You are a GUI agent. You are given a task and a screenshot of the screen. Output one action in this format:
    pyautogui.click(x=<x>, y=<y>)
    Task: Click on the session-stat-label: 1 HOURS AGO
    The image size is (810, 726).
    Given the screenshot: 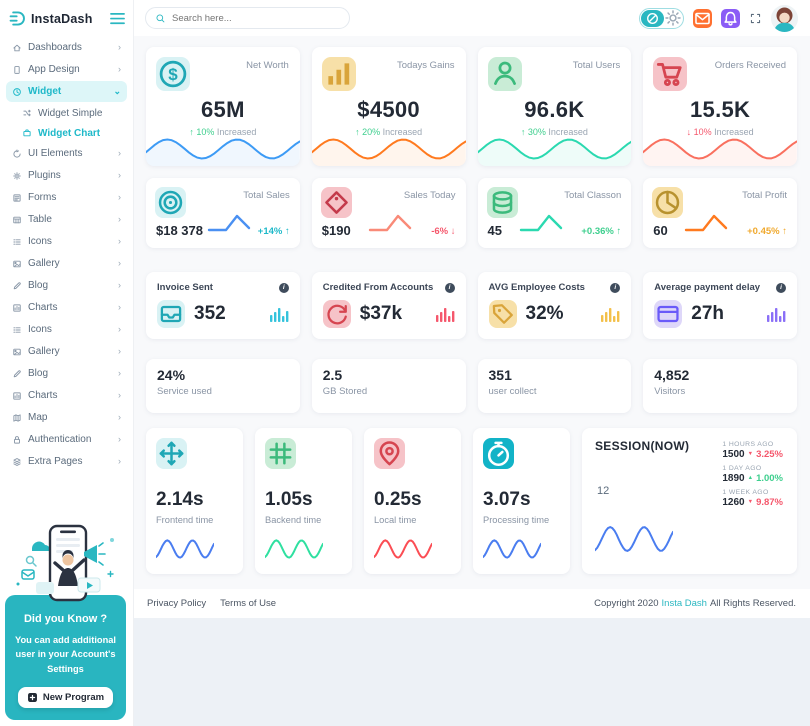 What is the action you would take?
    pyautogui.click(x=748, y=444)
    